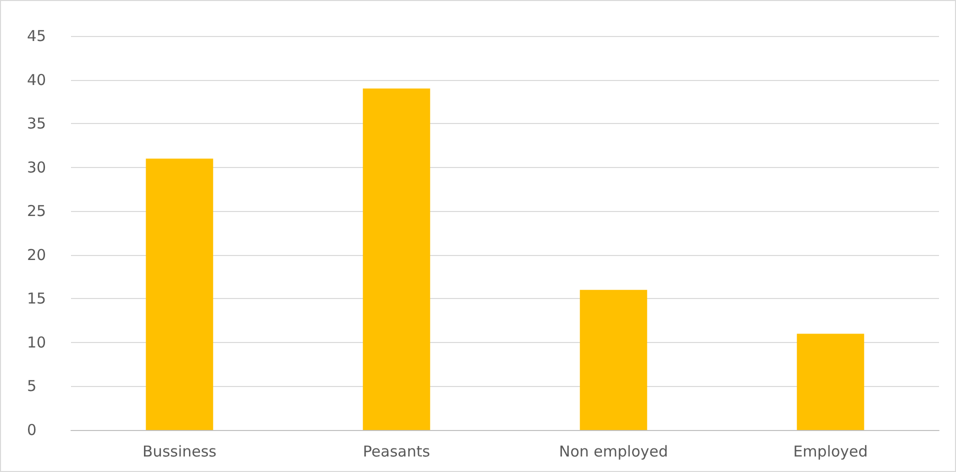 Image resolution: width=956 pixels, height=472 pixels. Describe the element at coordinates (32, 430) in the screenshot. I see `y-tick-label: 0` at that location.